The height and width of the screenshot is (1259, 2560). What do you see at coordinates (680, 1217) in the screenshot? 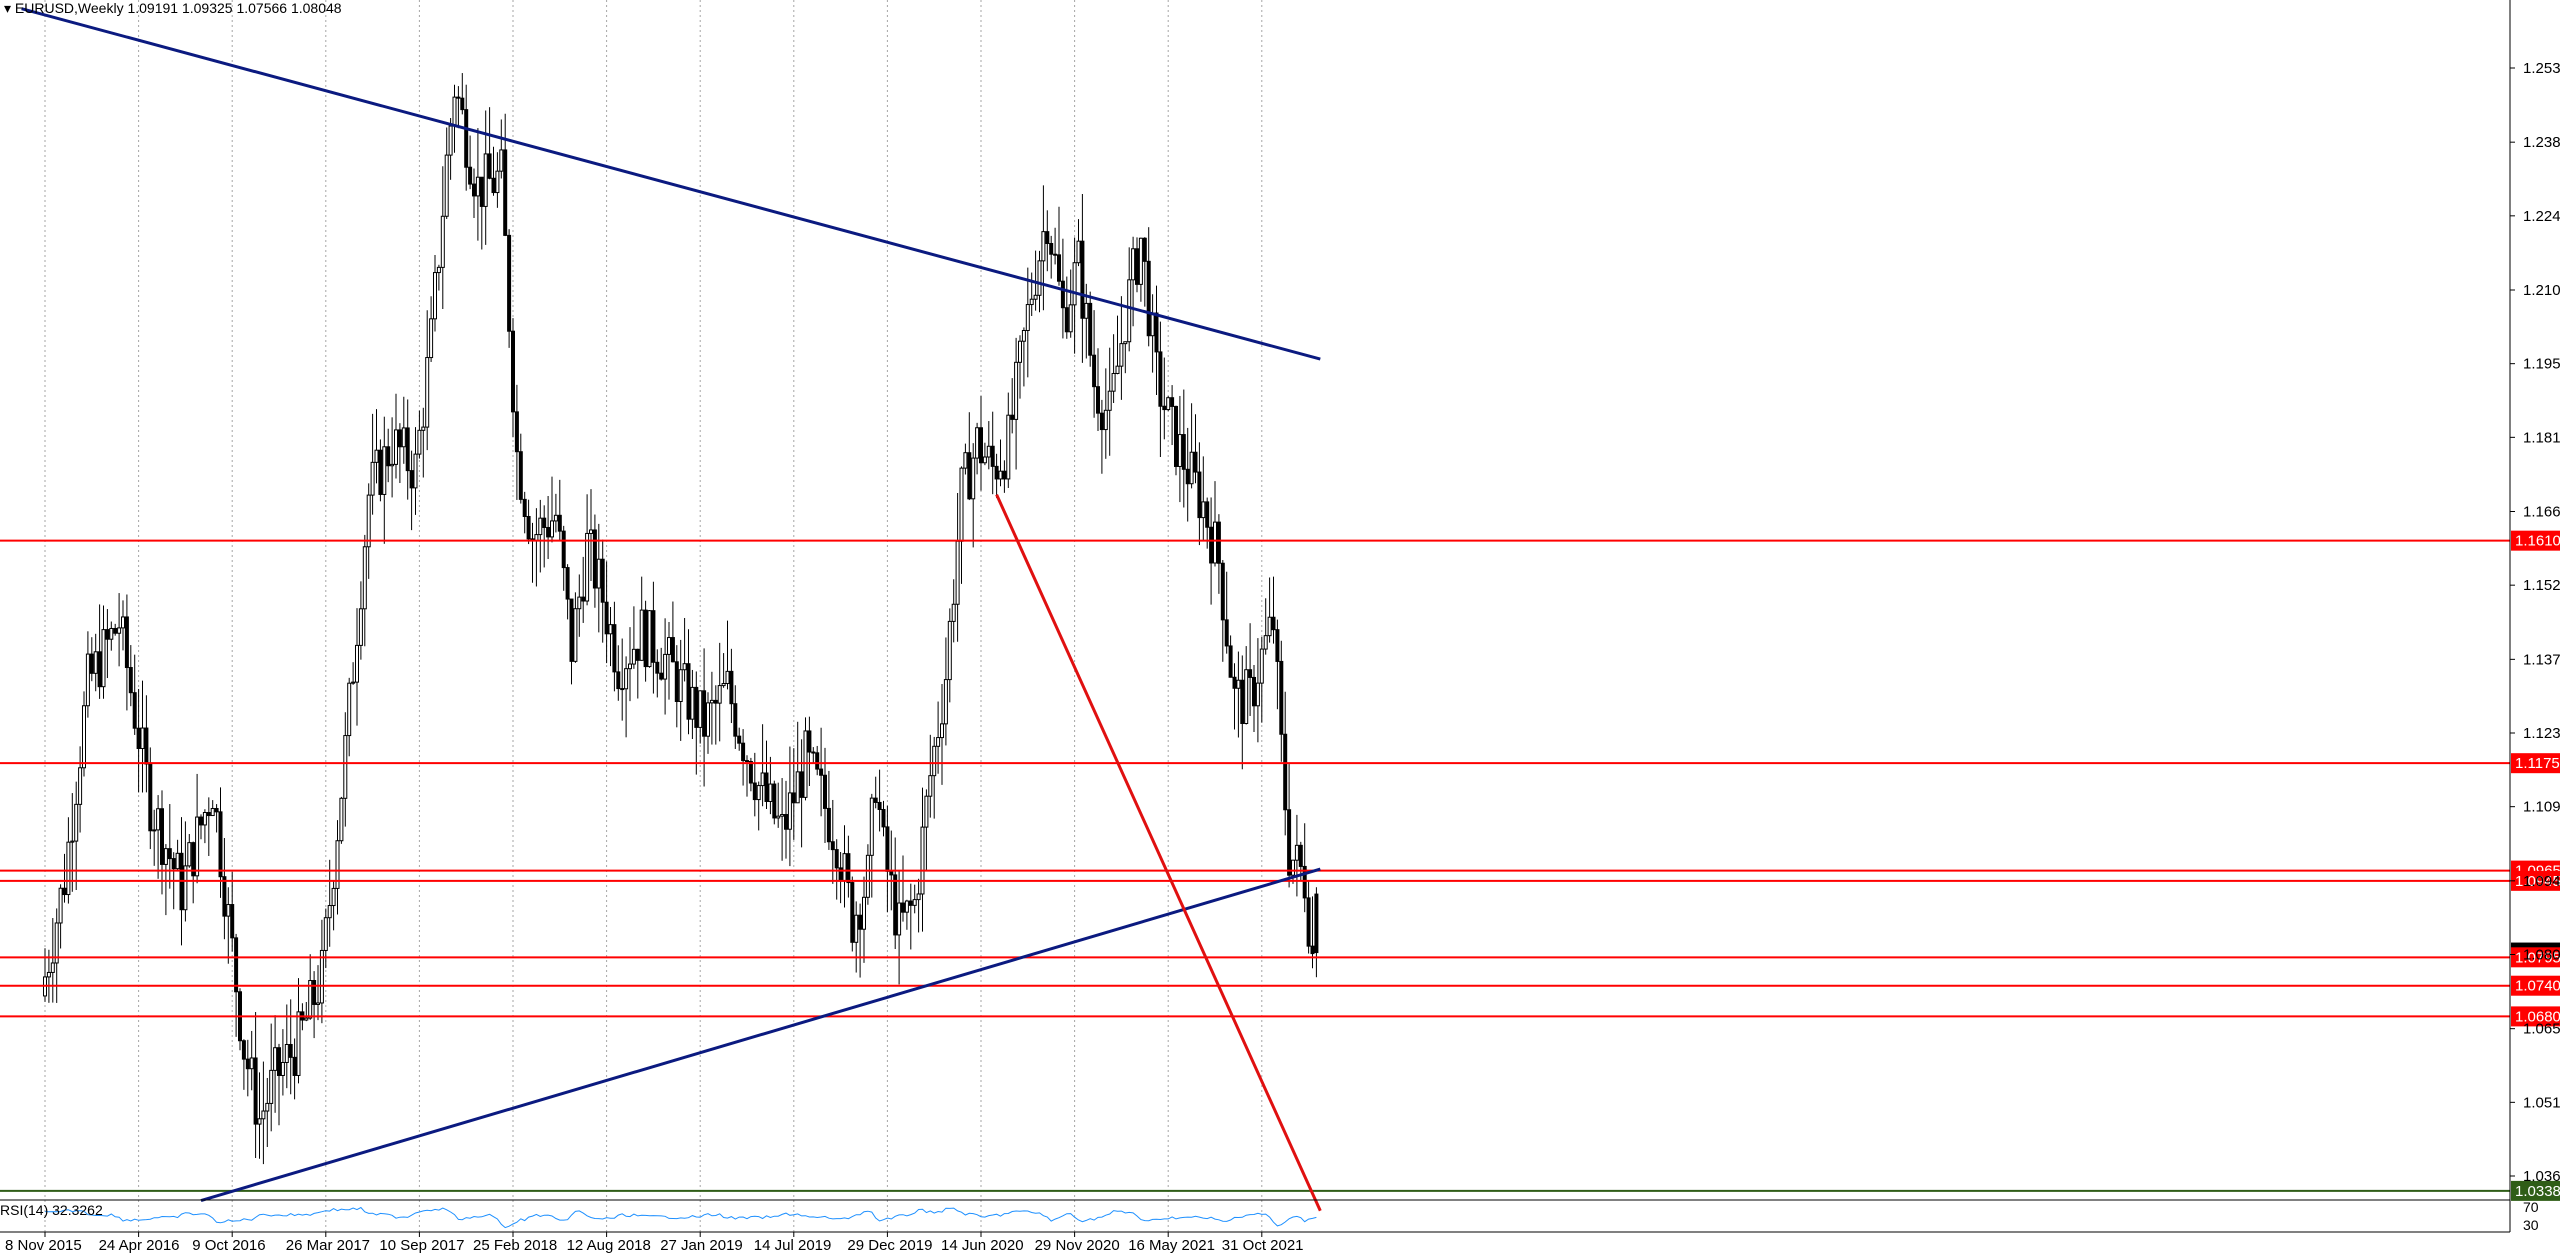
I see `rsi-line` at bounding box center [680, 1217].